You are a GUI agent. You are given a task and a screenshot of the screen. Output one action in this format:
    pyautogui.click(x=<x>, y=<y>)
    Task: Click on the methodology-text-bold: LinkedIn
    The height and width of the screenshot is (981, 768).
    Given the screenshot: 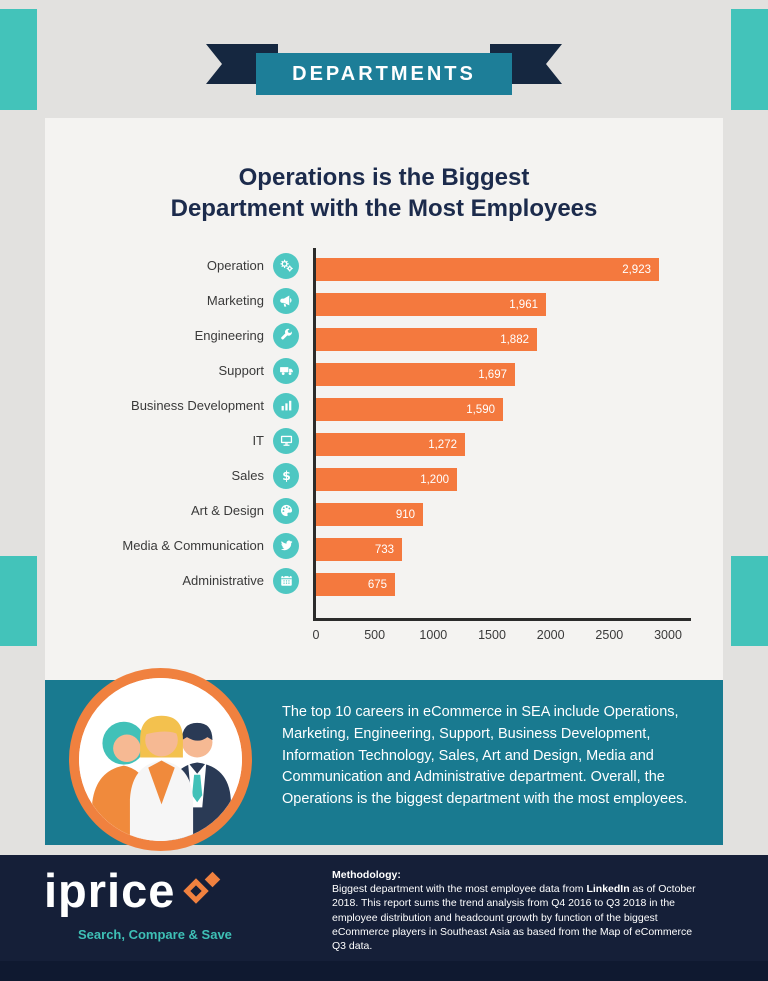 What is the action you would take?
    pyautogui.click(x=608, y=889)
    